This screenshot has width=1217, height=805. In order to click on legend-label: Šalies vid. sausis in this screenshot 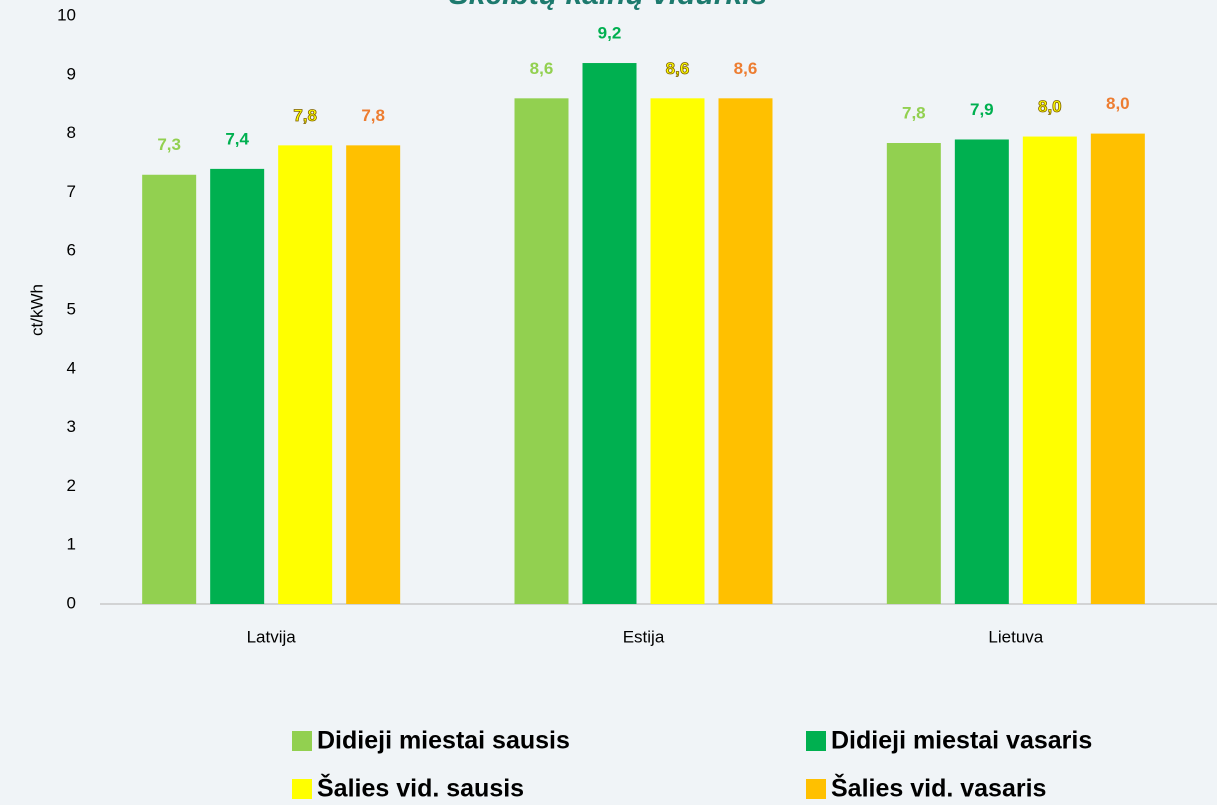, I will do `click(420, 788)`.